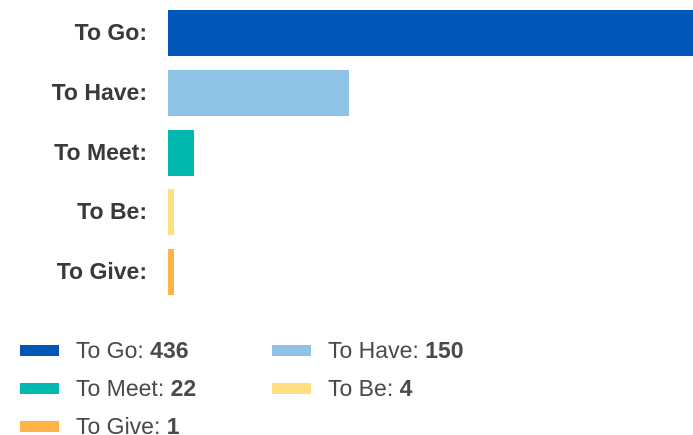 Image resolution: width=693 pixels, height=435 pixels. I want to click on legend-item-togo: To Go: 436, so click(104, 350).